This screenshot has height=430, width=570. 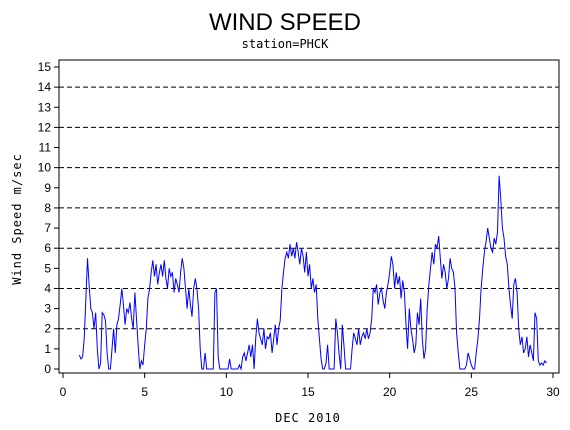 I want to click on y-tick-label-10: 10, so click(x=45, y=168).